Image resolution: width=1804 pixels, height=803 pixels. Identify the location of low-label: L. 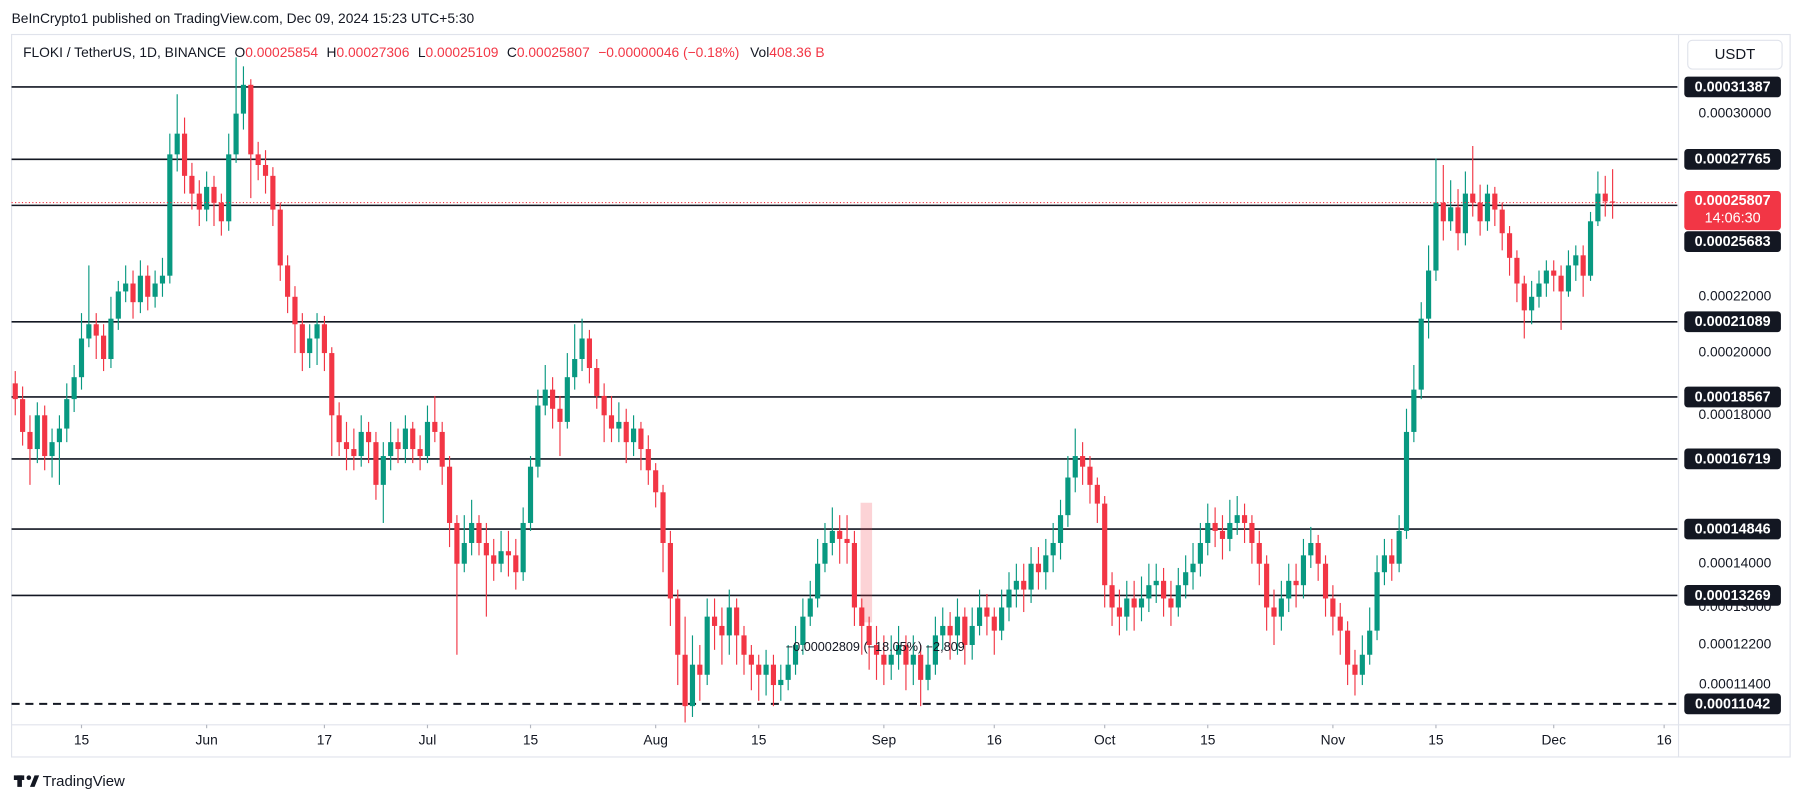
(422, 52).